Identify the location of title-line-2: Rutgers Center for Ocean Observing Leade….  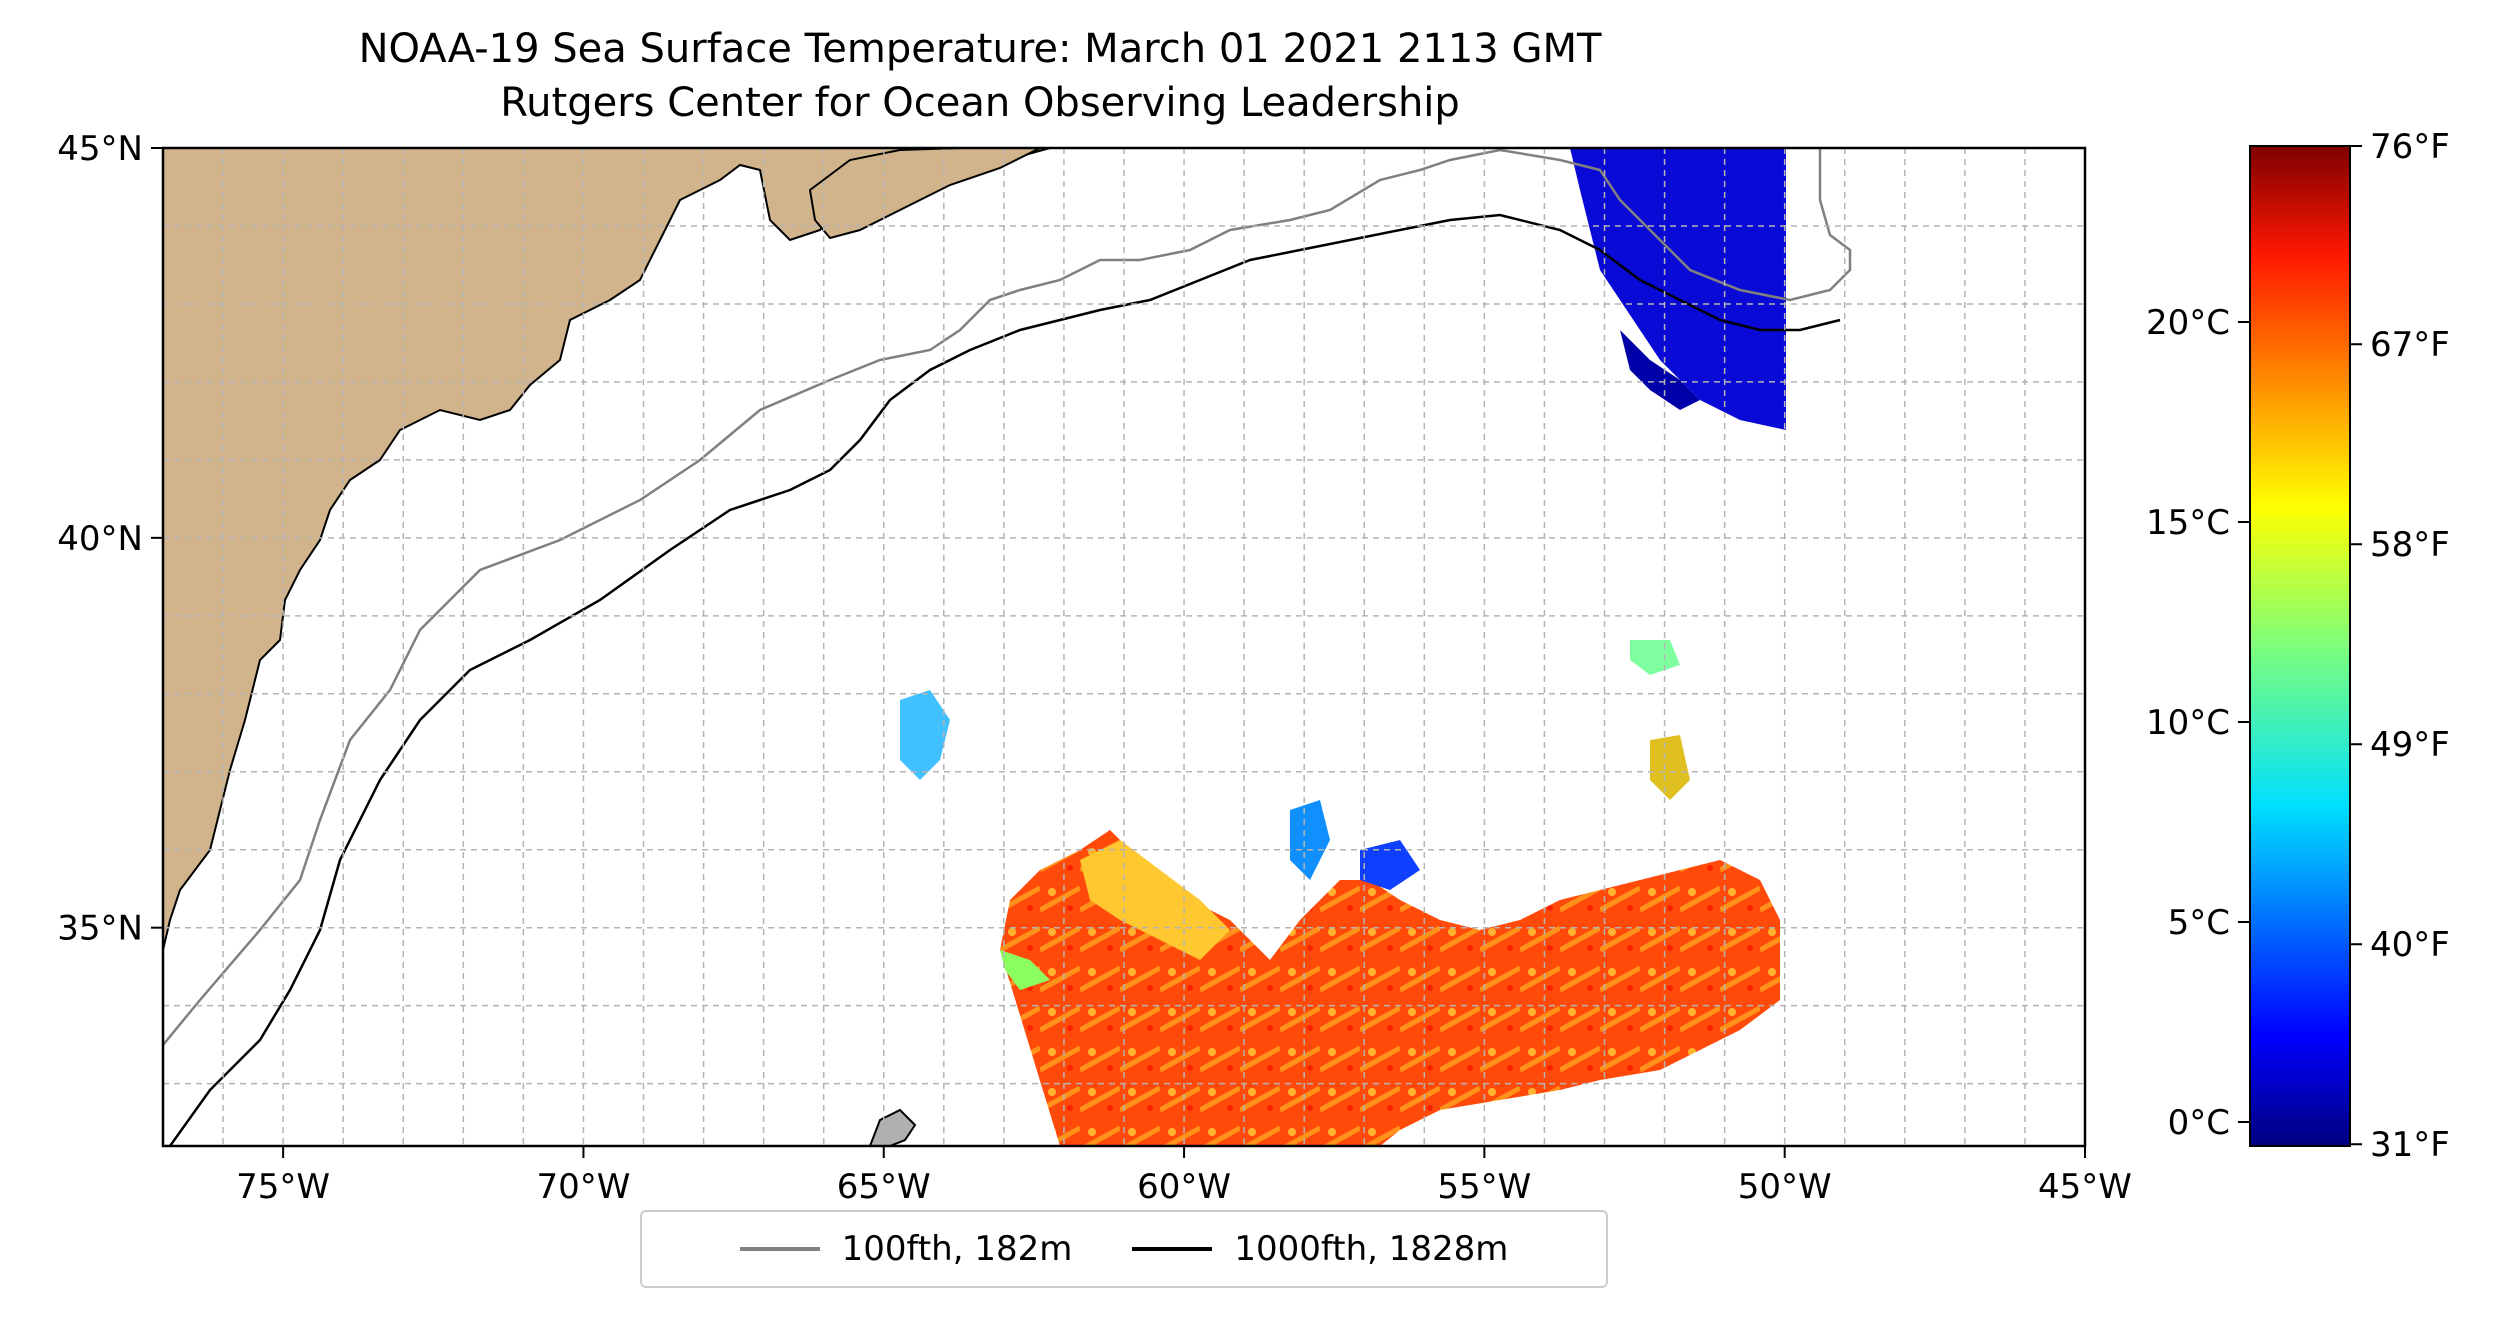
(980, 103).